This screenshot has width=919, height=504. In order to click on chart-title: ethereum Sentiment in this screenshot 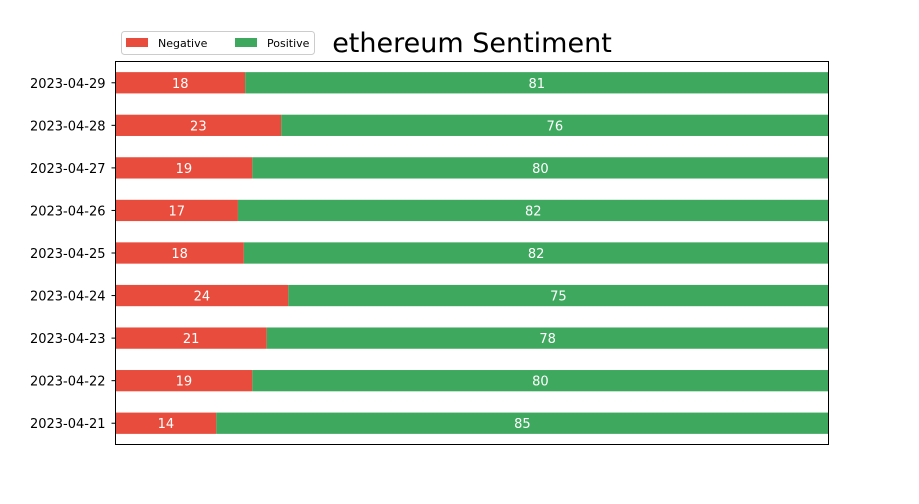, I will do `click(472, 43)`.